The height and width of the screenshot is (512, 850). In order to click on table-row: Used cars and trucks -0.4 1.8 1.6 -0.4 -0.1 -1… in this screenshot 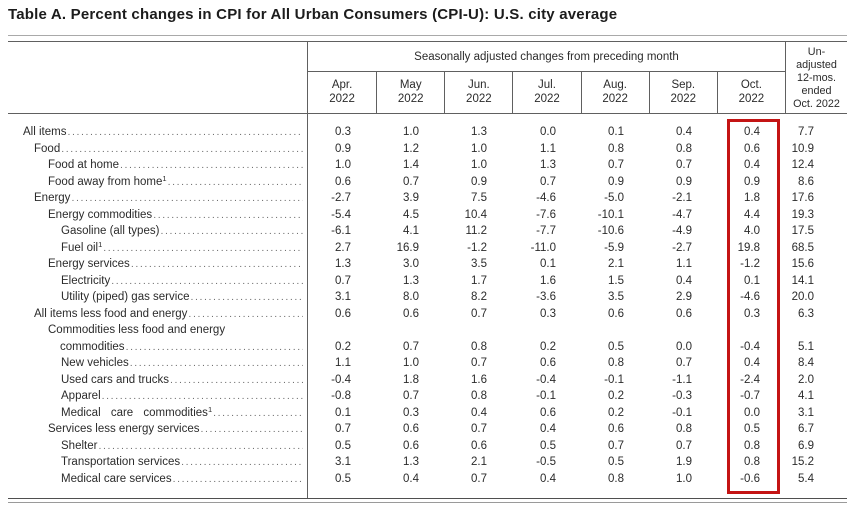, I will do `click(427, 380)`.